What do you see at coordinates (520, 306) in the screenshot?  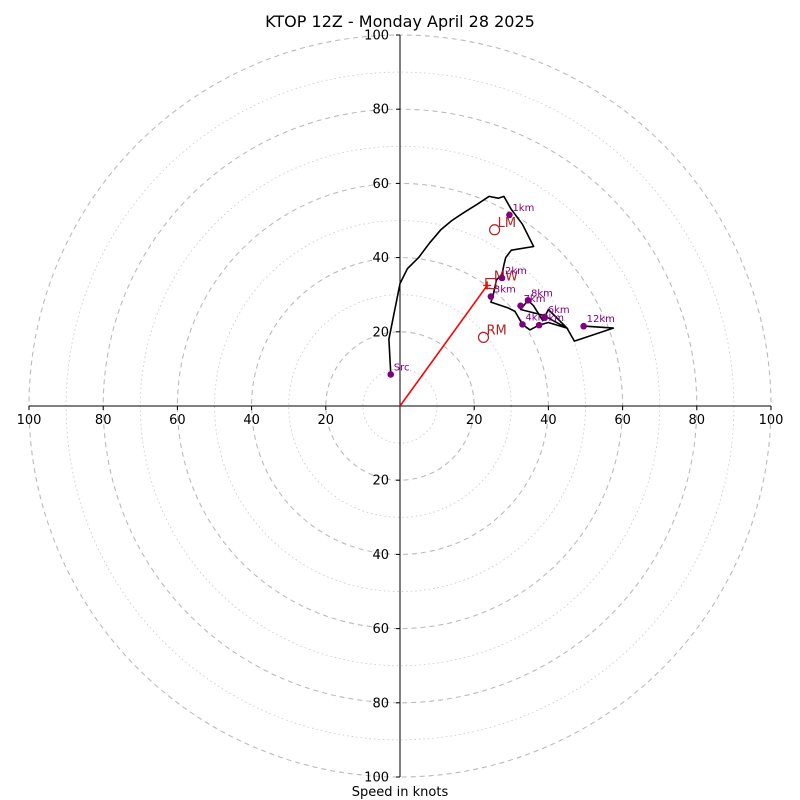 I see `height-marker-7km` at bounding box center [520, 306].